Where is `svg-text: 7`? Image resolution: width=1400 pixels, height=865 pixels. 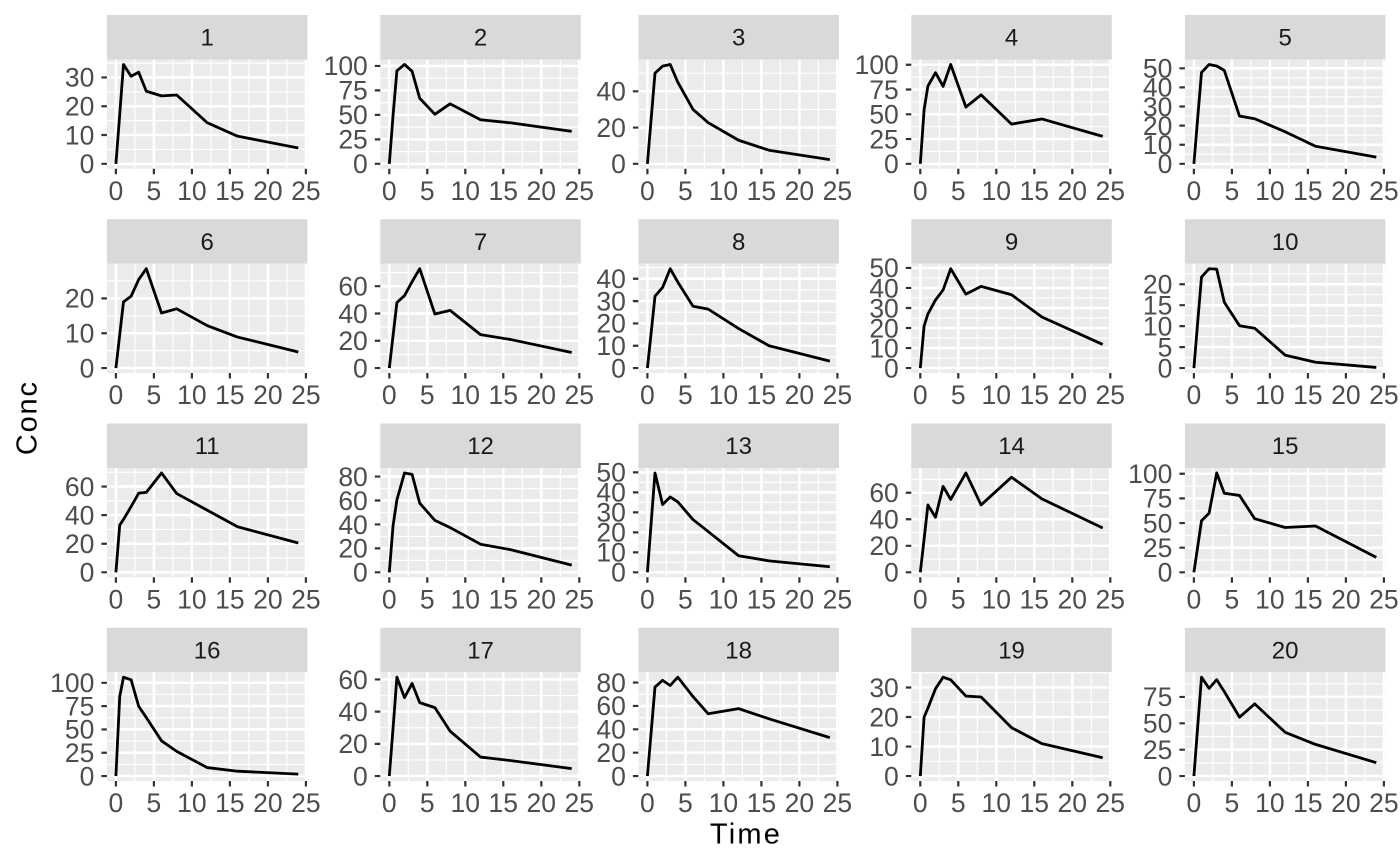
svg-text: 7 is located at coordinates (480, 242).